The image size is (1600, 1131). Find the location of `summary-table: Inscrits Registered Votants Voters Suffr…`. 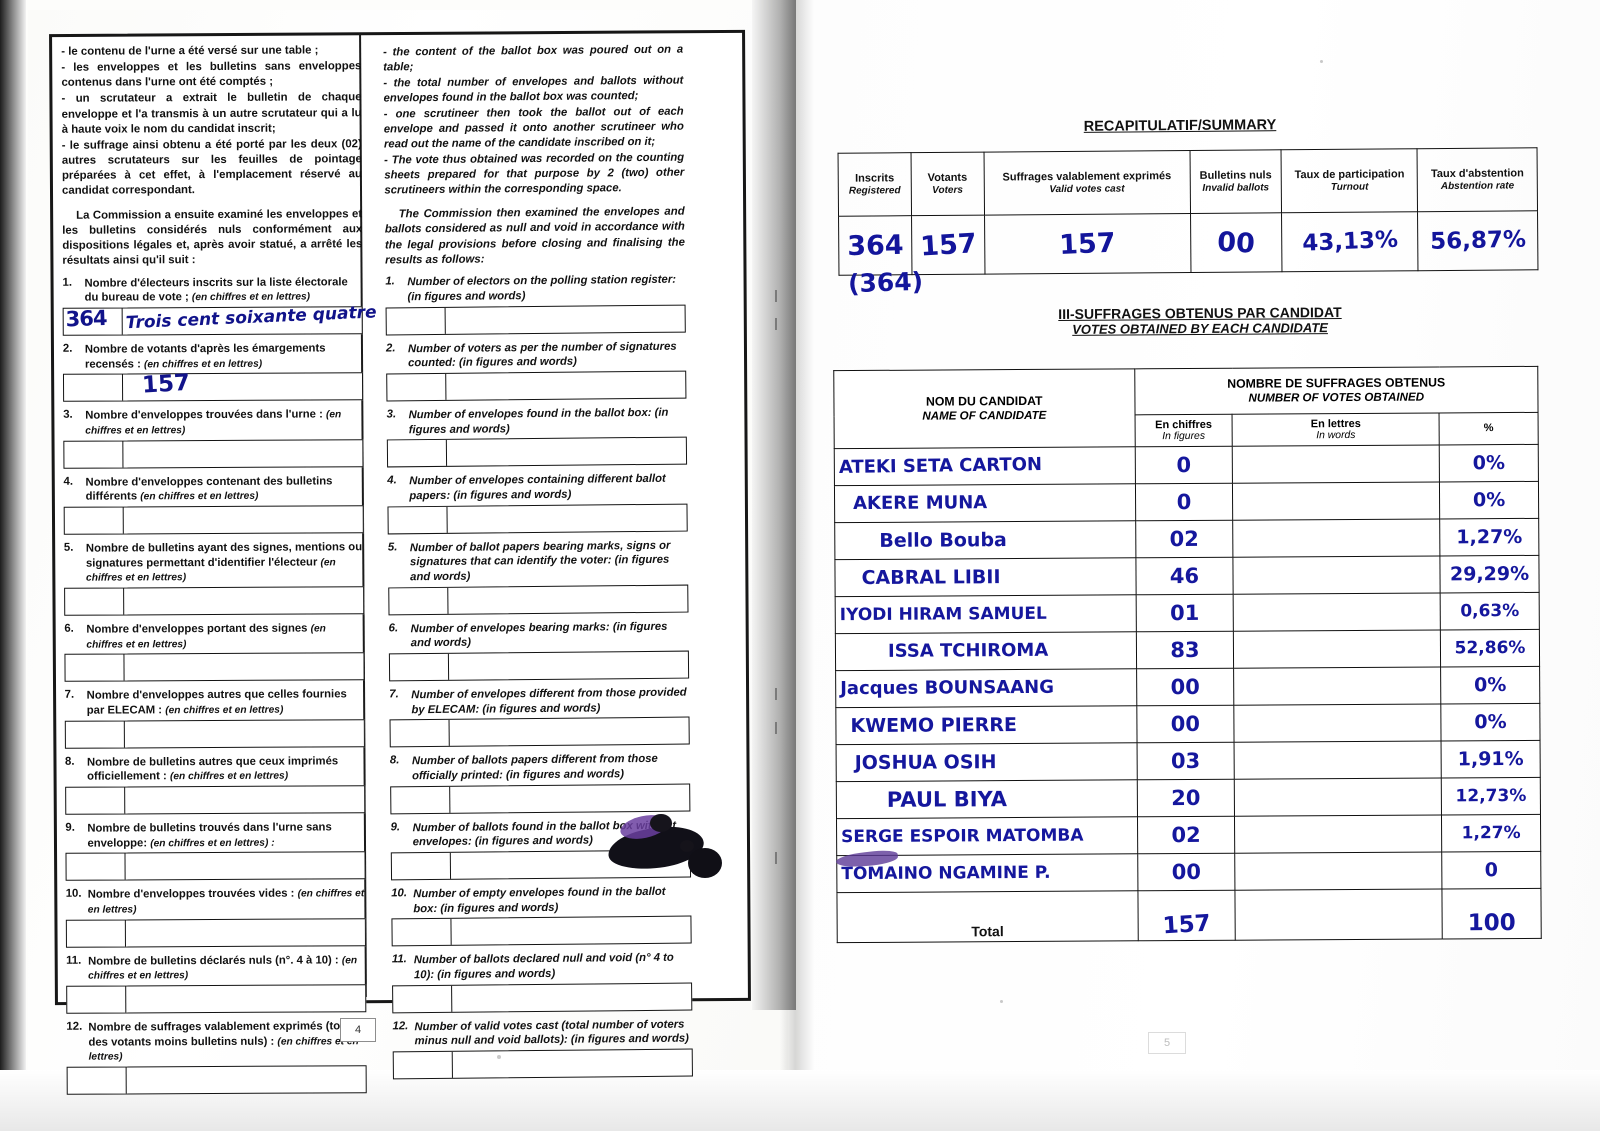

summary-table: Inscrits Registered Votants Voters Suffr… is located at coordinates (1188, 211).